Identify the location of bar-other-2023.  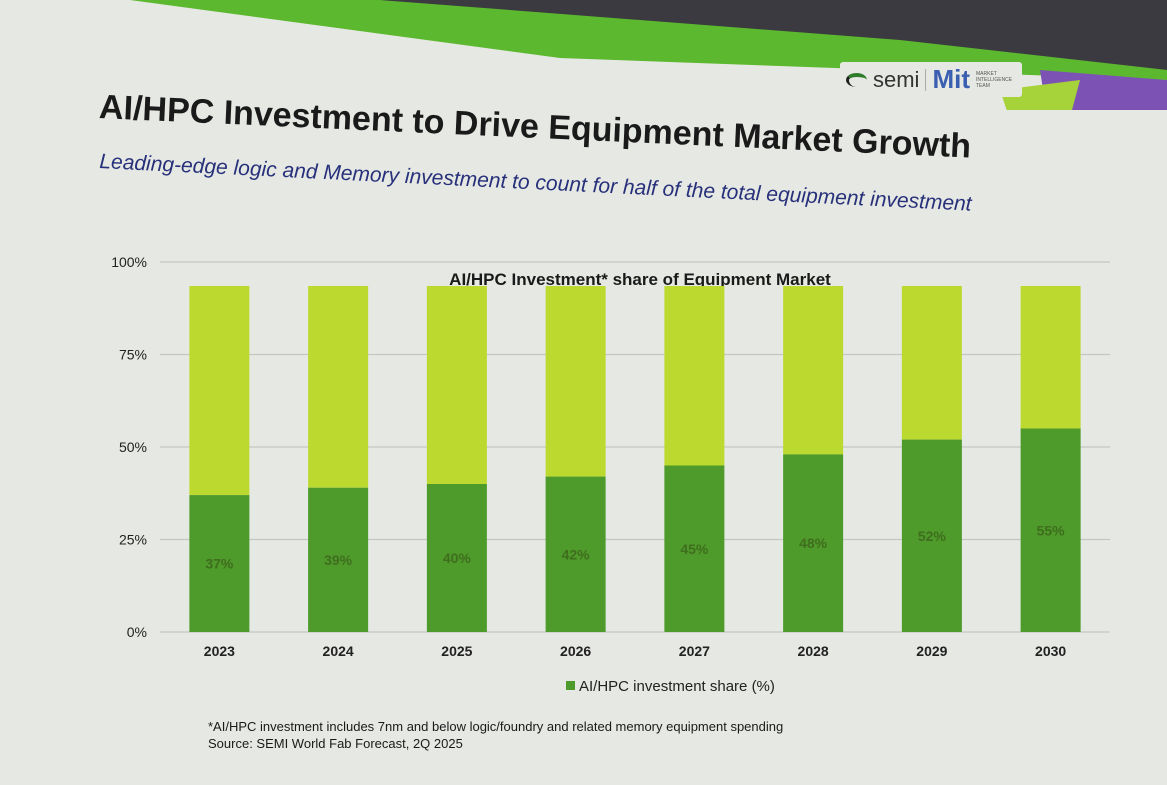
(219, 391).